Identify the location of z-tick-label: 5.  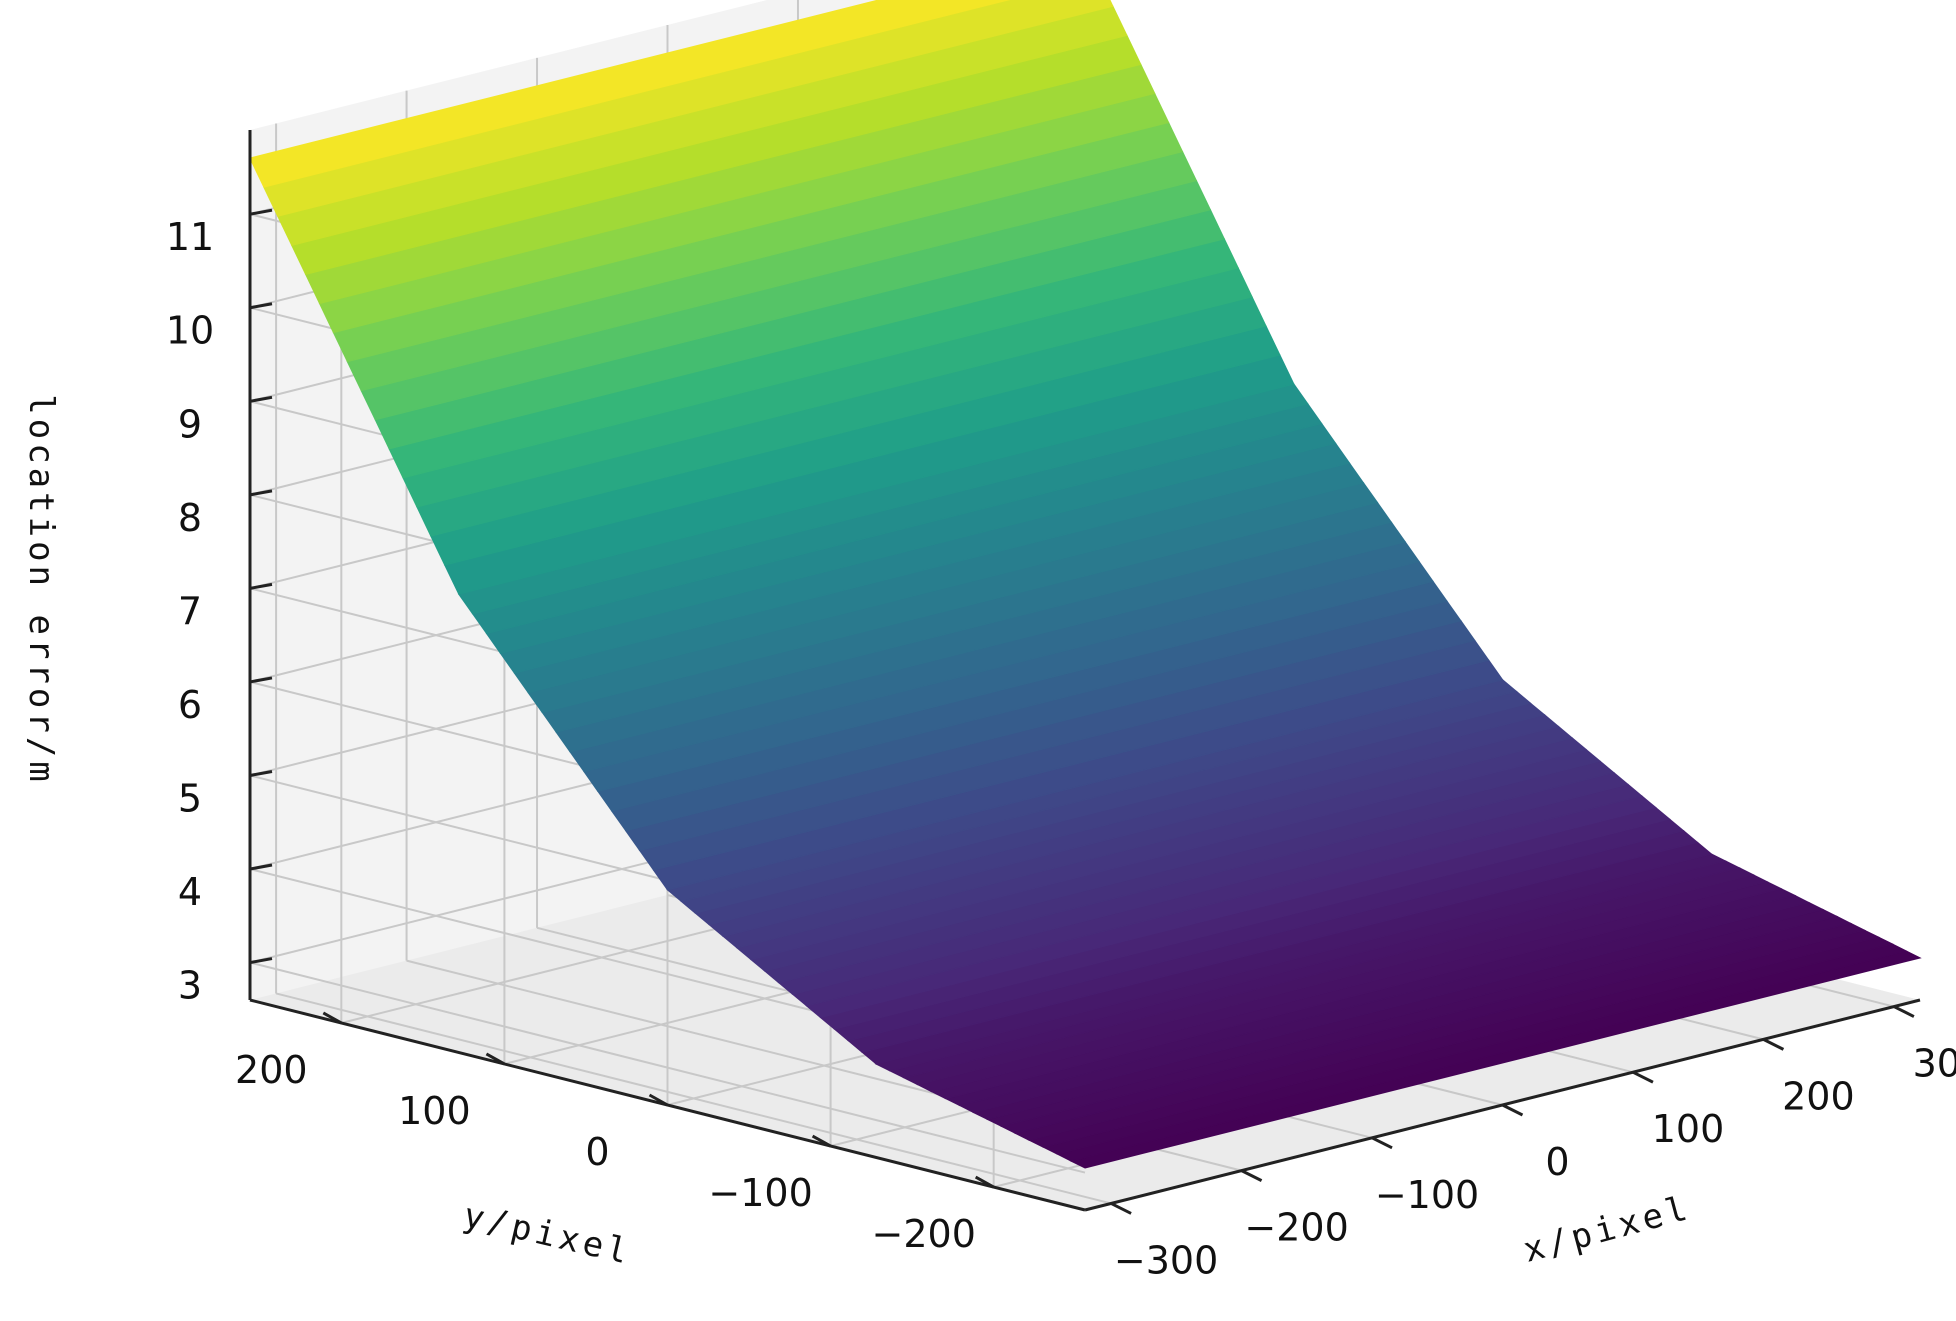
(190, 799).